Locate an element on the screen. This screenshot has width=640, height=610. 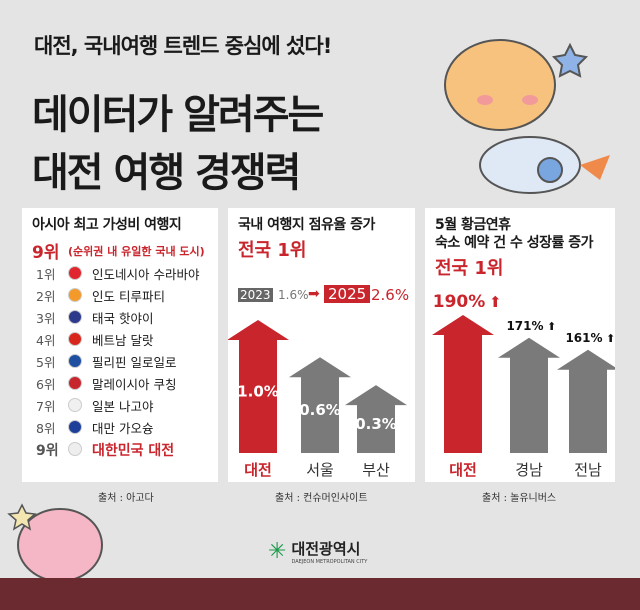
title-line-1: 데이터가 알려주는 is located at coordinates (178, 115).